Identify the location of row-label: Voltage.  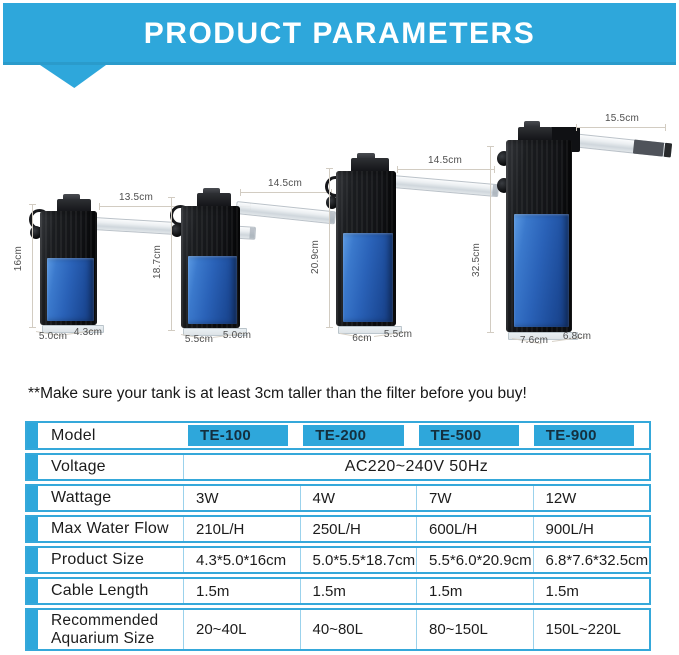
(78, 466).